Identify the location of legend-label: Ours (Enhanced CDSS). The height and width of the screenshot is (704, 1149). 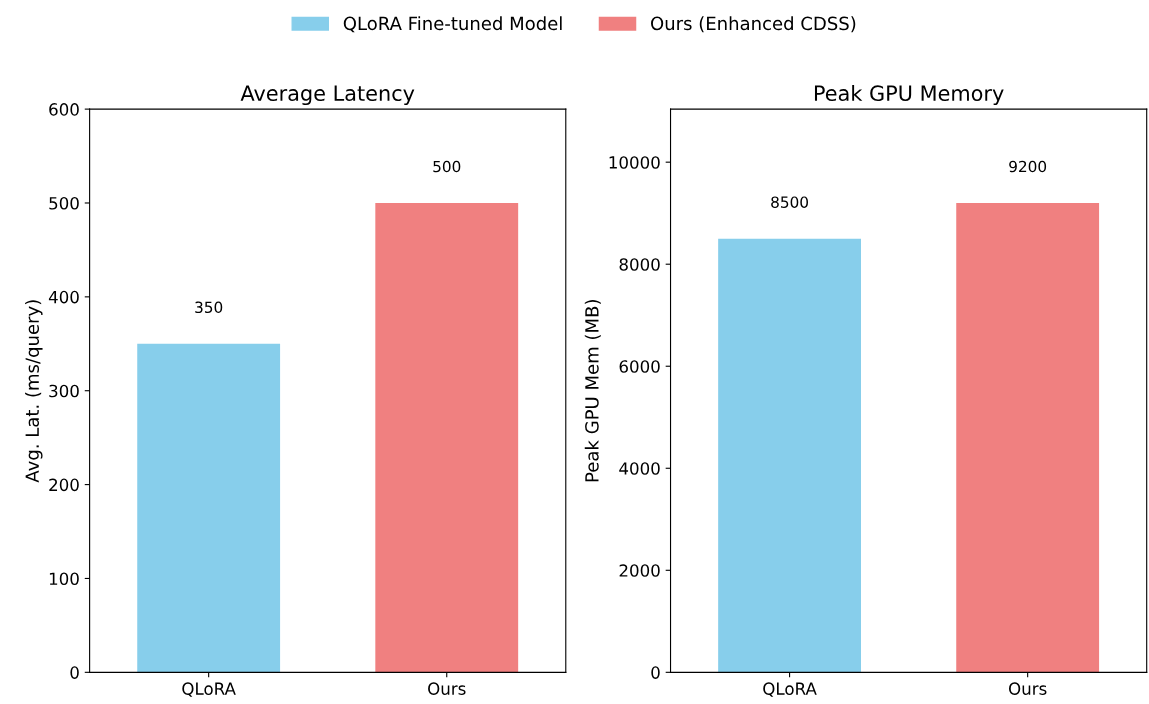
(753, 24).